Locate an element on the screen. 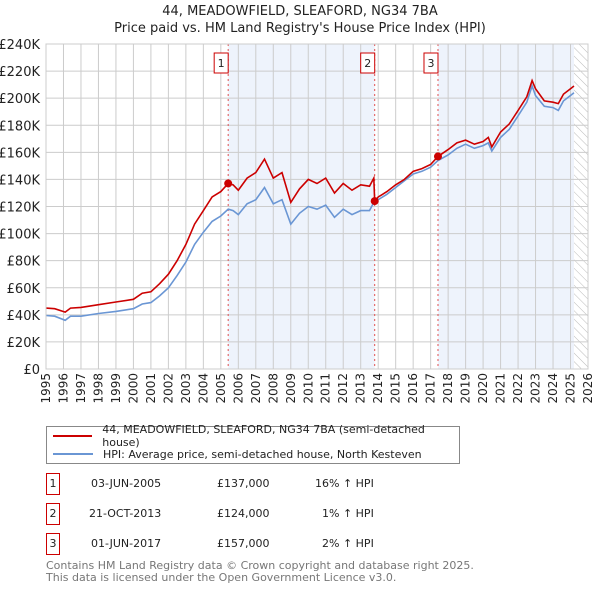  x-tick-label: 2001 is located at coordinates (151, 388).